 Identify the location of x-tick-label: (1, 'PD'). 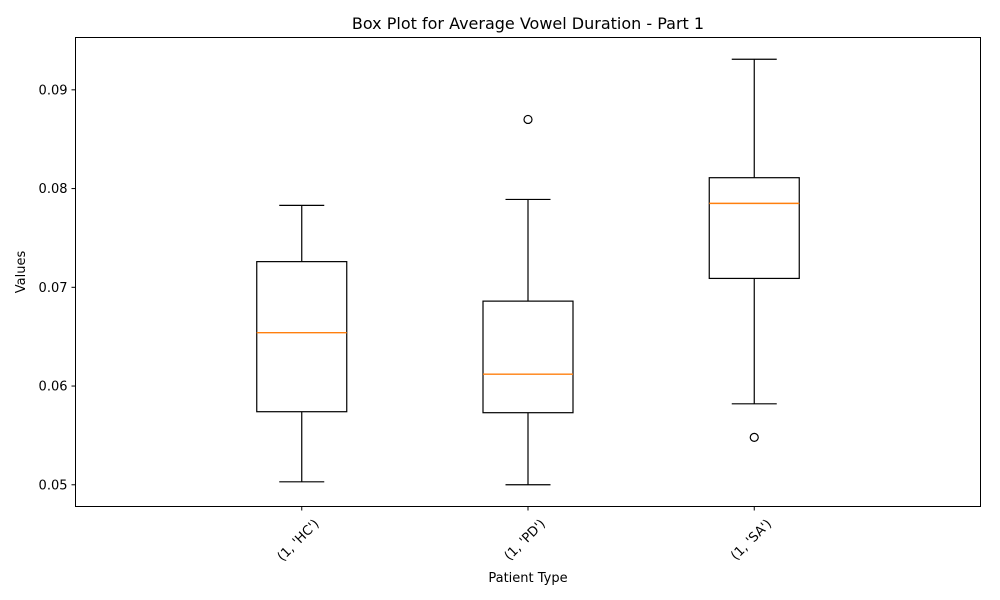
(525, 540).